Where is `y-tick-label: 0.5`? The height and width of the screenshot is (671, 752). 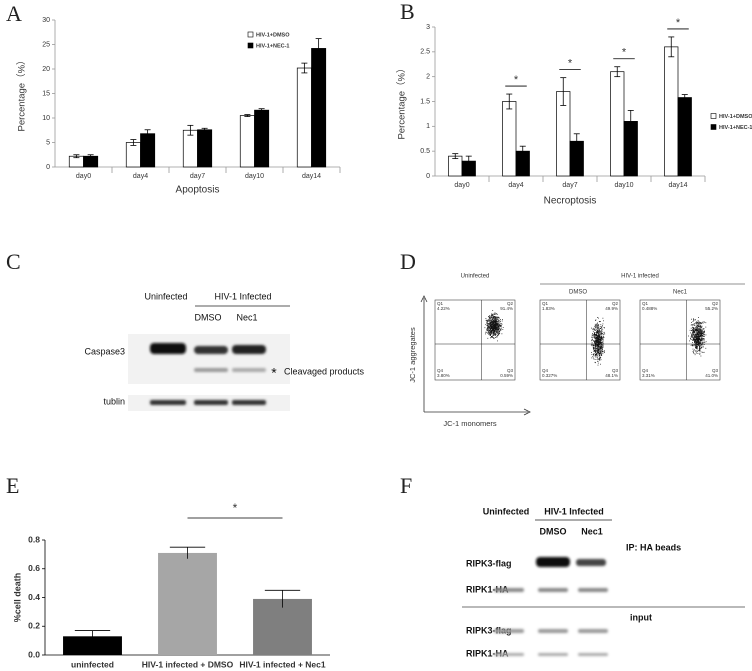
y-tick-label: 0.5 is located at coordinates (425, 151).